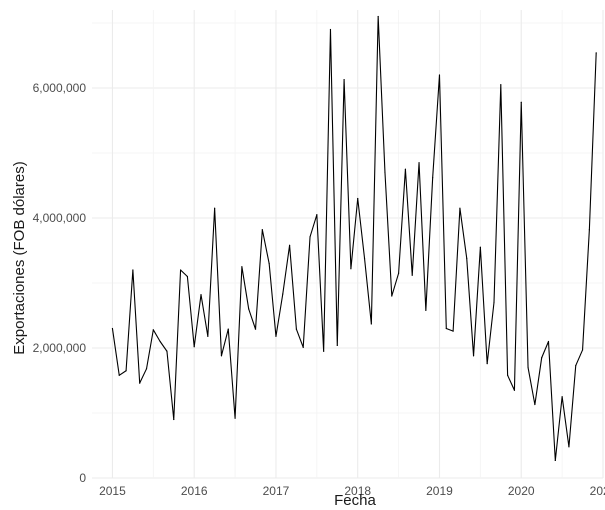 This screenshot has height=510, width=605. What do you see at coordinates (597, 491) in the screenshot?
I see `x-tick-label: 2021` at bounding box center [597, 491].